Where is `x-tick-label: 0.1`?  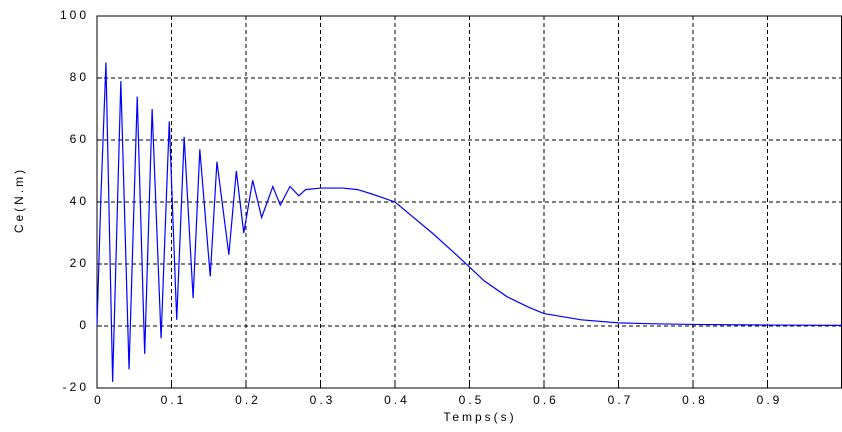
x-tick-label: 0.1 is located at coordinates (174, 400).